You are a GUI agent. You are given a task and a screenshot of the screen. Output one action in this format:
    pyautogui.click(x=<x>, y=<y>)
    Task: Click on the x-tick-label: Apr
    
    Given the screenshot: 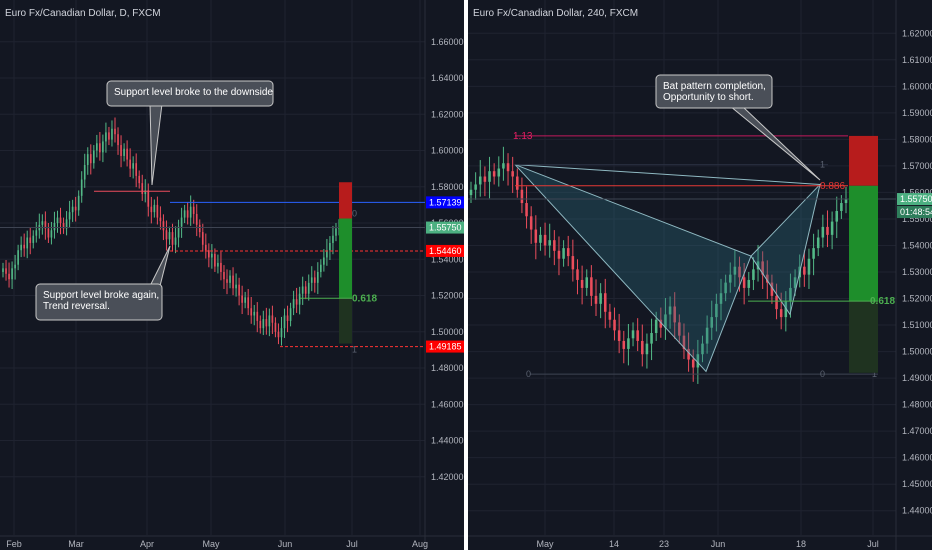 What is the action you would take?
    pyautogui.click(x=147, y=544)
    